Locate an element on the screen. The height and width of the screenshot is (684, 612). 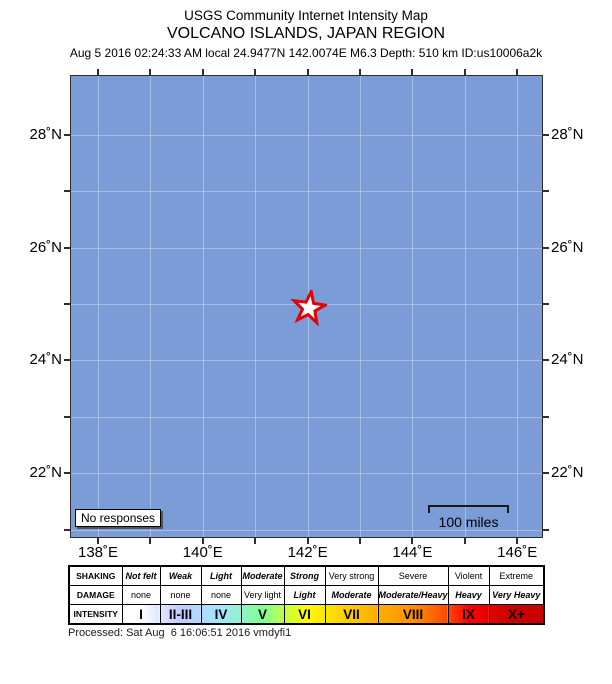
intensity-cell: VI is located at coordinates (304, 614).